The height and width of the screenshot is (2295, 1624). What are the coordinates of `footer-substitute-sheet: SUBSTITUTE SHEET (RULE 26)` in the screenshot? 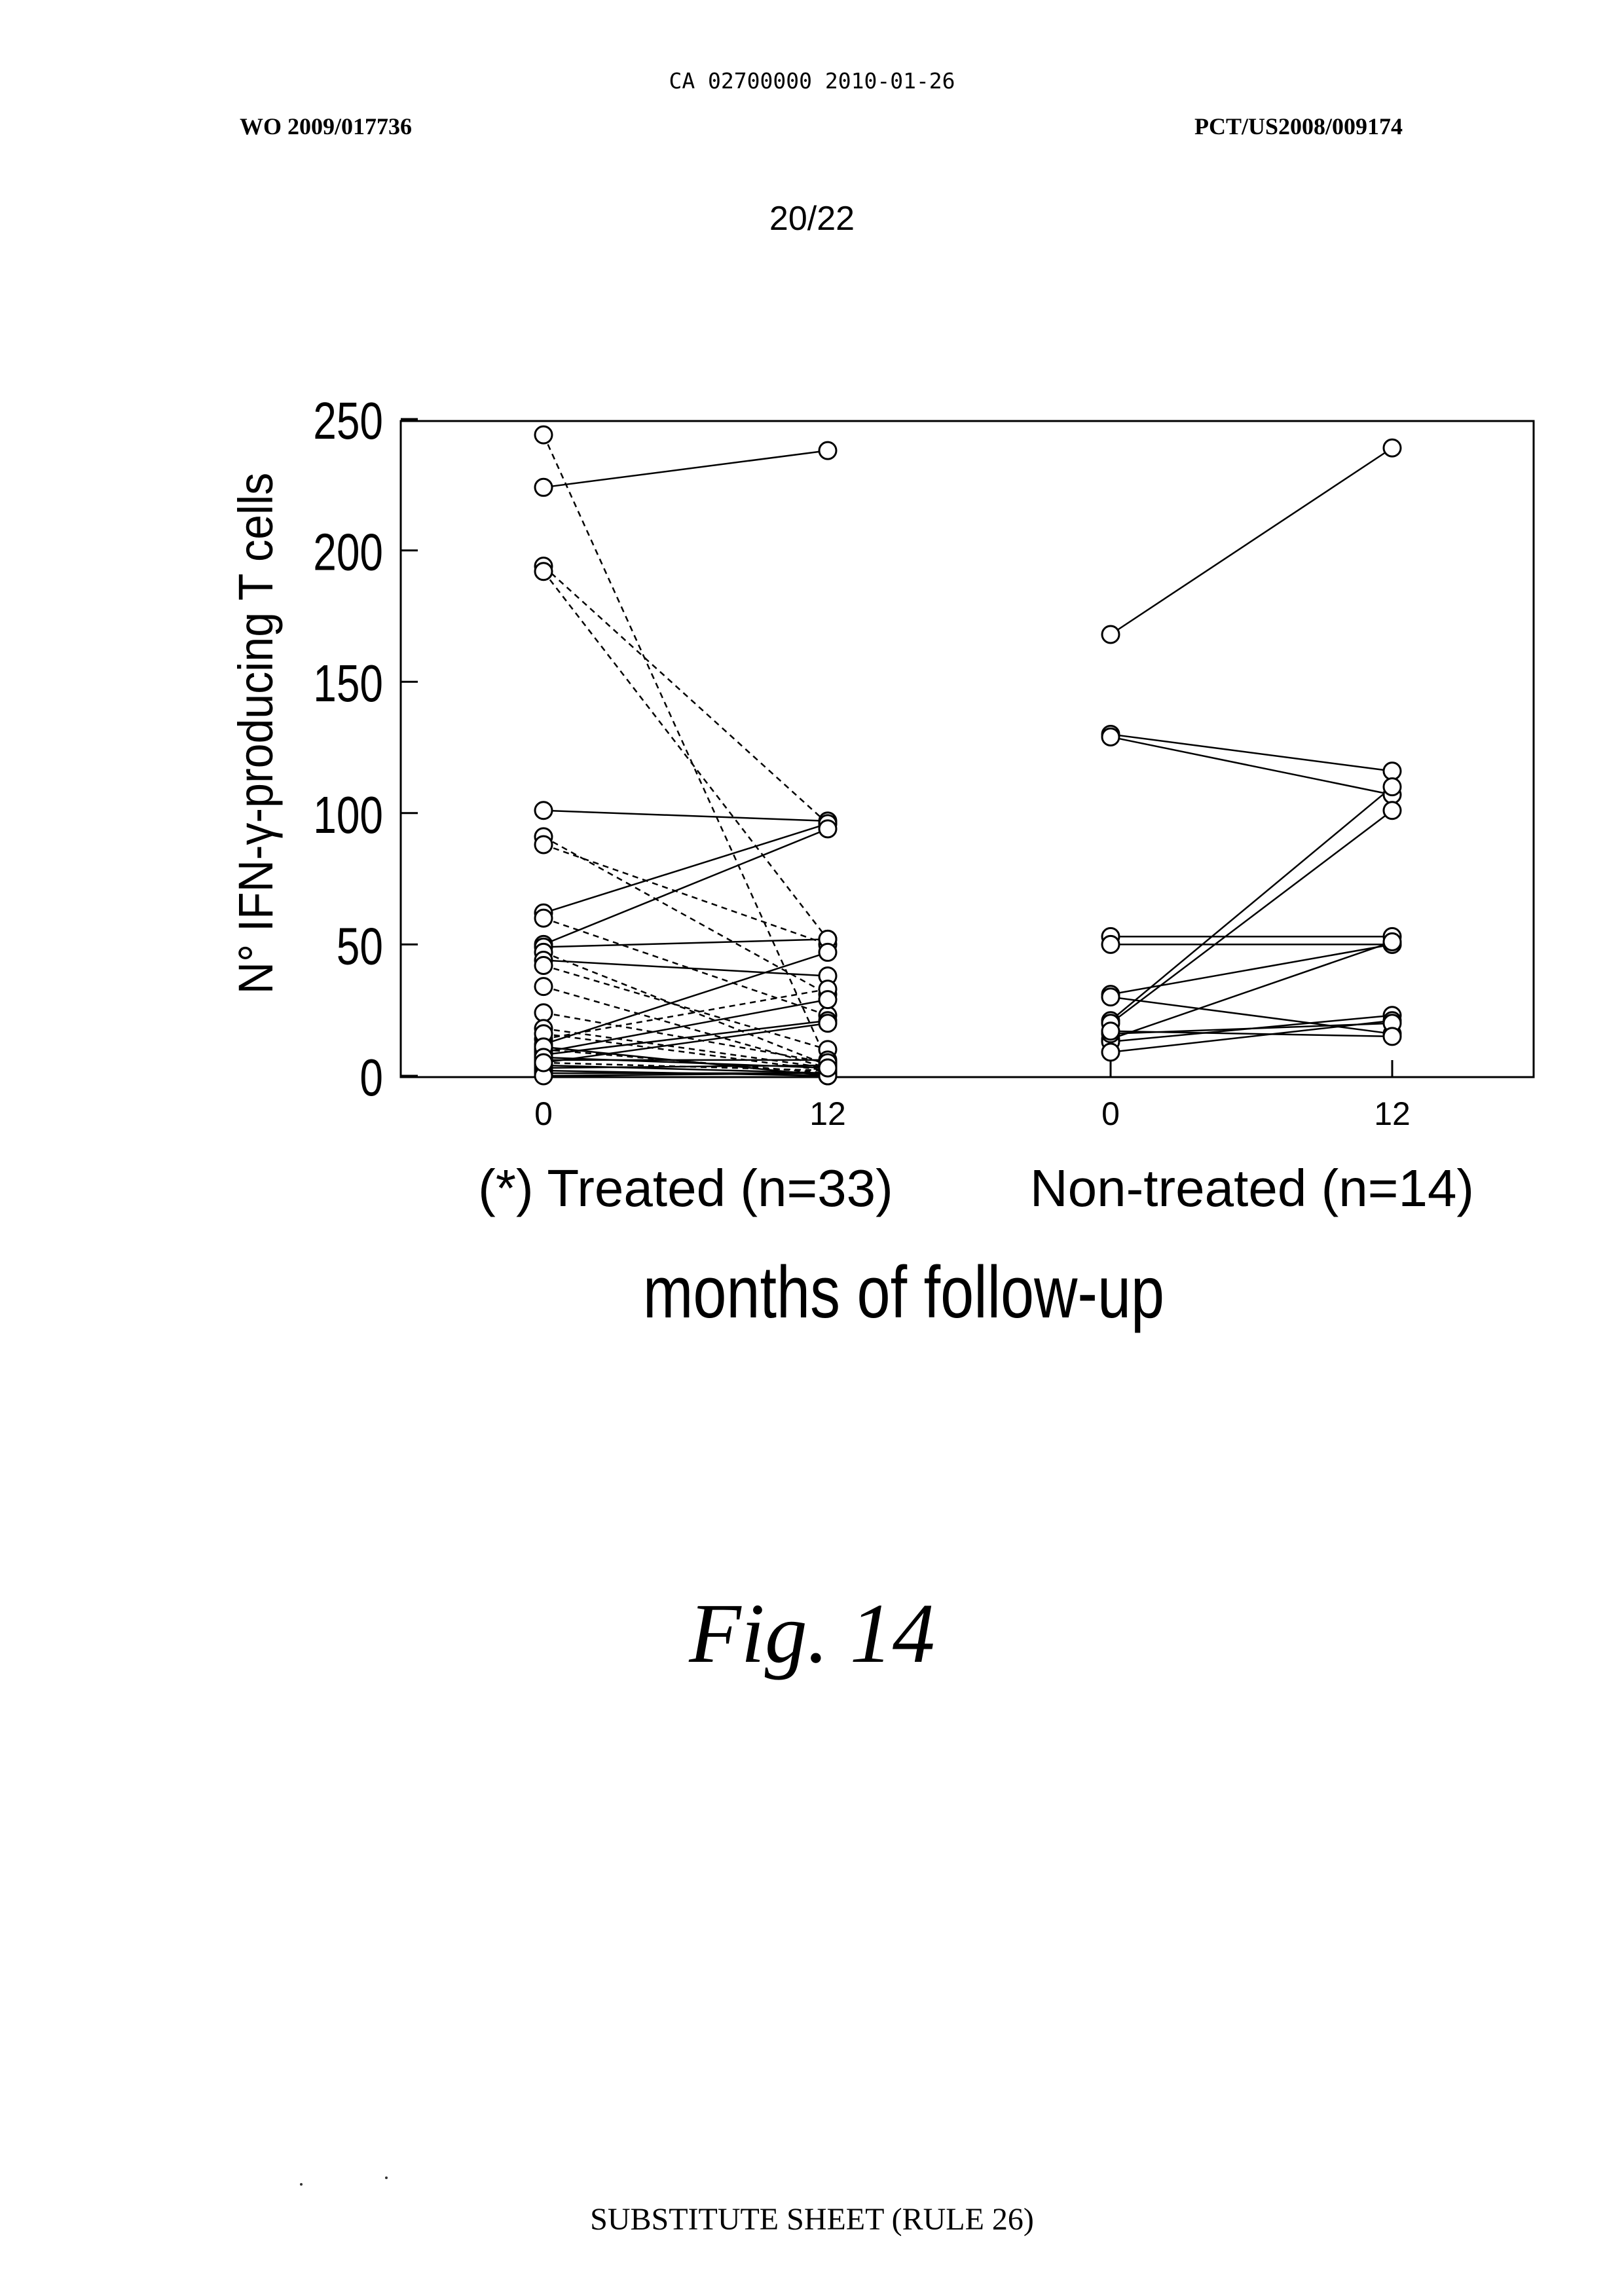 It's located at (812, 2219).